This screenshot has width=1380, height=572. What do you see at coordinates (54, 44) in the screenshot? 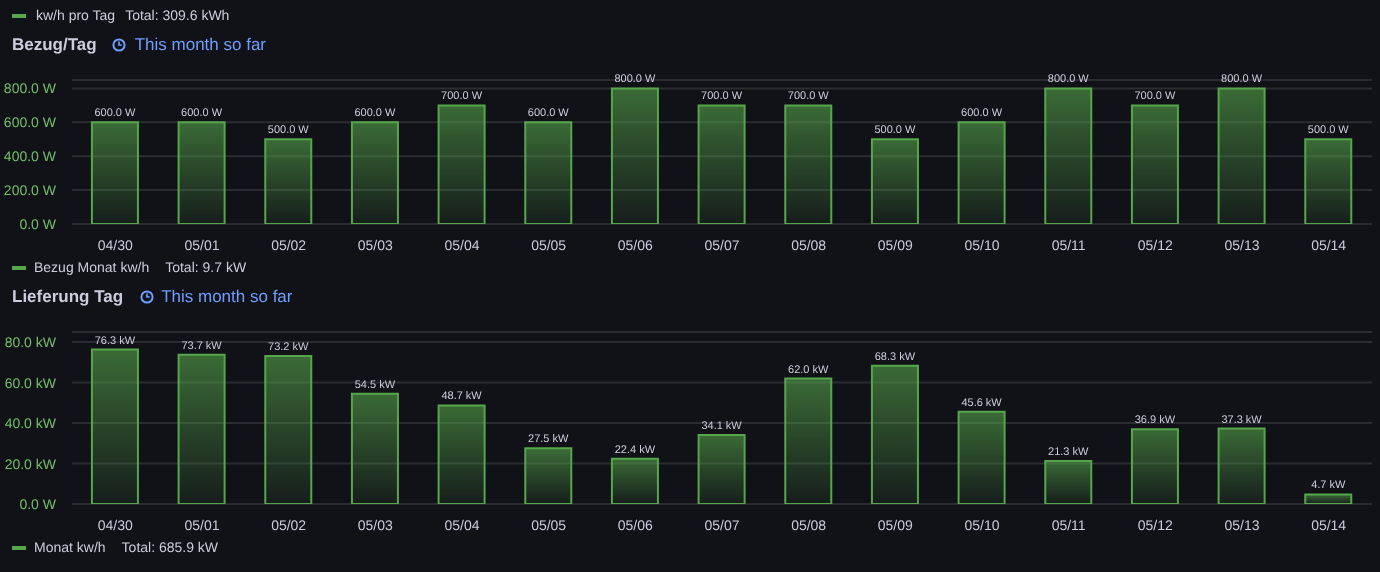
I see `chart-title: Bezug/Tag` at bounding box center [54, 44].